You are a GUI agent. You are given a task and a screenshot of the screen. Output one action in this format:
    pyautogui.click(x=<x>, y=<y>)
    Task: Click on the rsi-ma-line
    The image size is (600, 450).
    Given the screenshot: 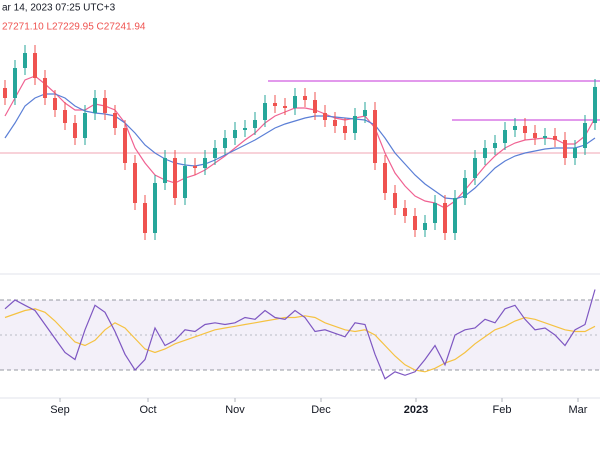 What is the action you would take?
    pyautogui.click(x=300, y=340)
    